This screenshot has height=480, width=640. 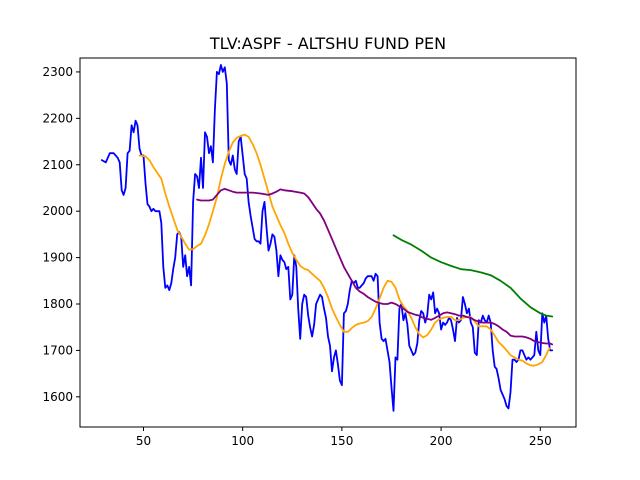 What do you see at coordinates (57, 304) in the screenshot?
I see `y-tick-label: 1800` at bounding box center [57, 304].